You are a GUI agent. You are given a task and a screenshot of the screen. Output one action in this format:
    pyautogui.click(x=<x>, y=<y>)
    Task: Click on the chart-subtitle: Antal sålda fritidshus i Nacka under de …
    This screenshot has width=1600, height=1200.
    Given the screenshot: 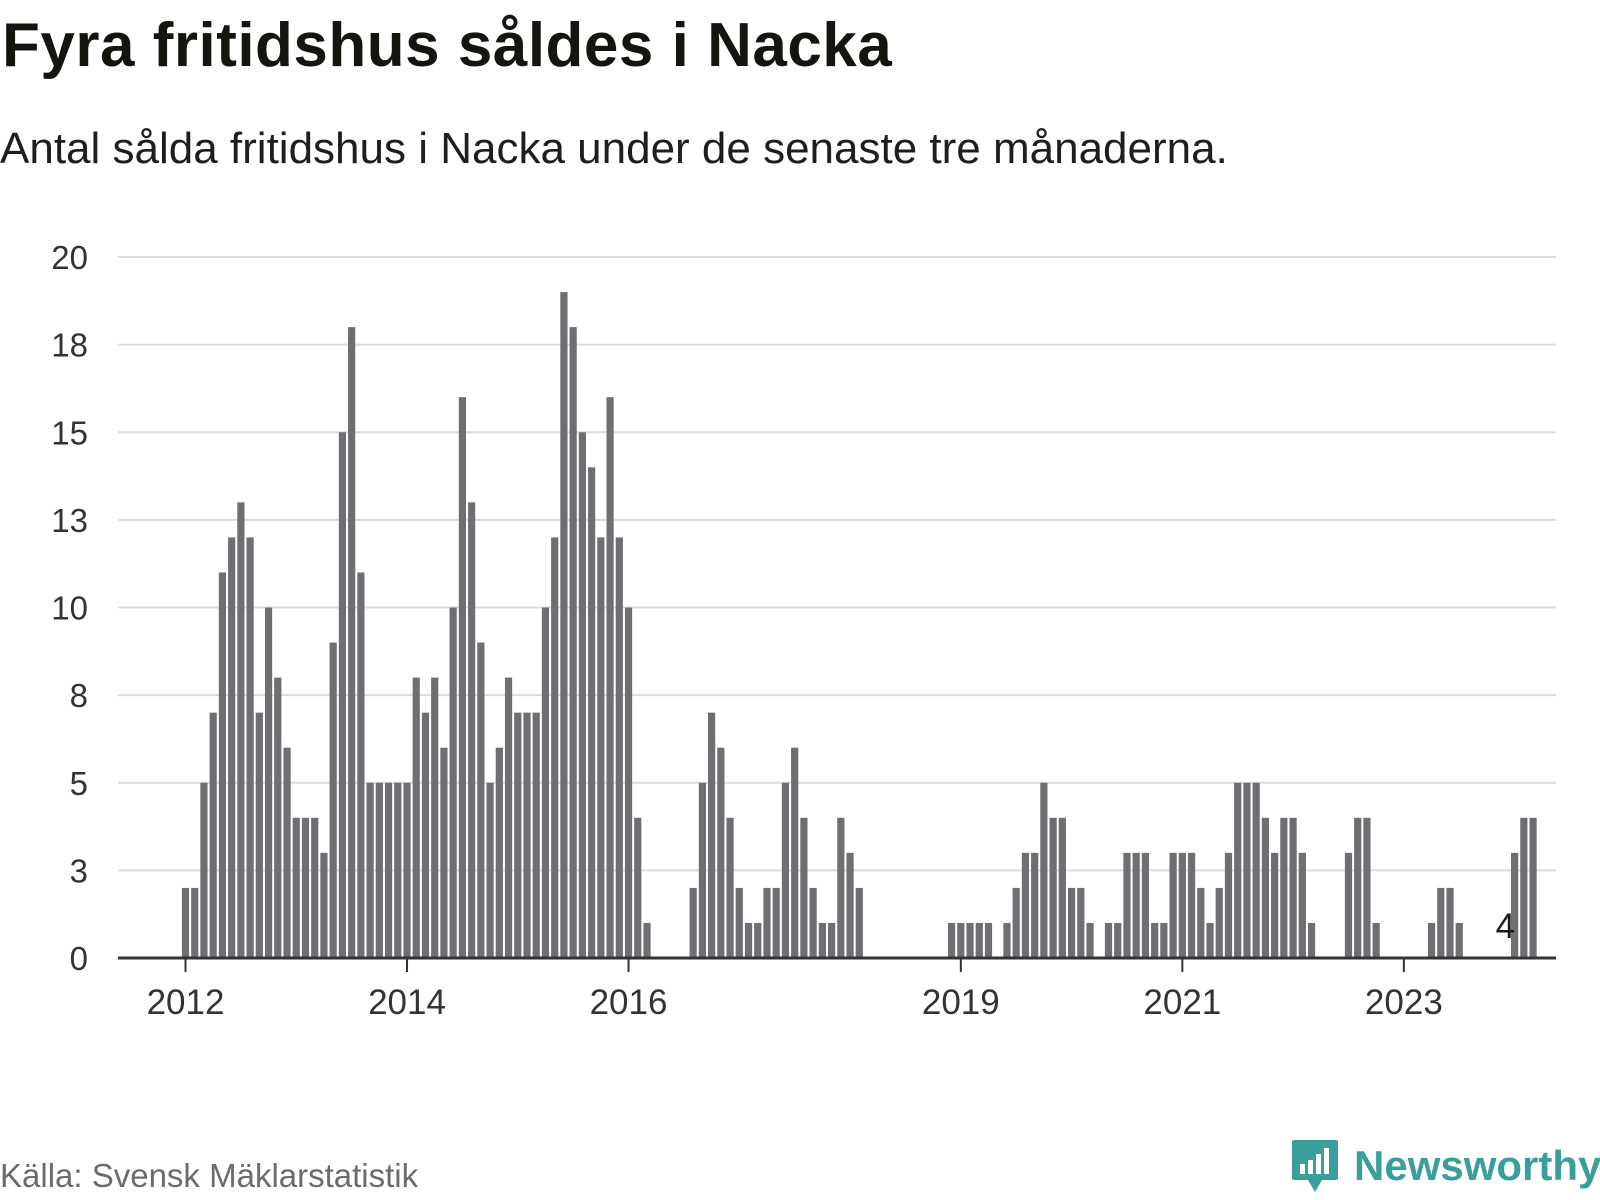 What is the action you would take?
    pyautogui.click(x=614, y=148)
    